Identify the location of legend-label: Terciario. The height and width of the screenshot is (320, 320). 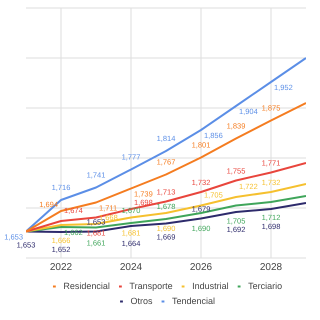
(265, 285).